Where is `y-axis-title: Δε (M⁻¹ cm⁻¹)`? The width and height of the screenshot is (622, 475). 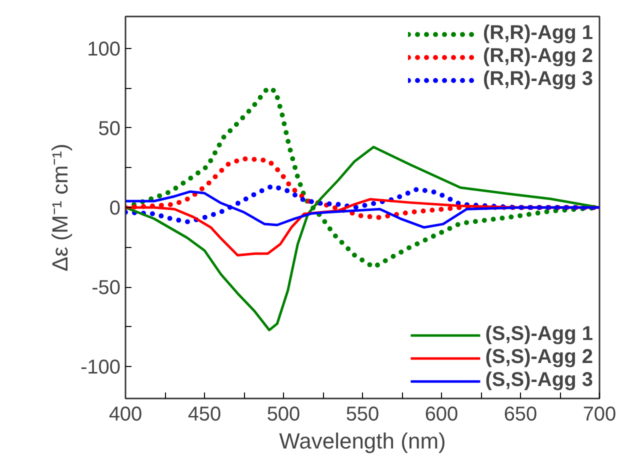
y-axis-title: Δε (M⁻¹ cm⁻¹) is located at coordinates (59, 208).